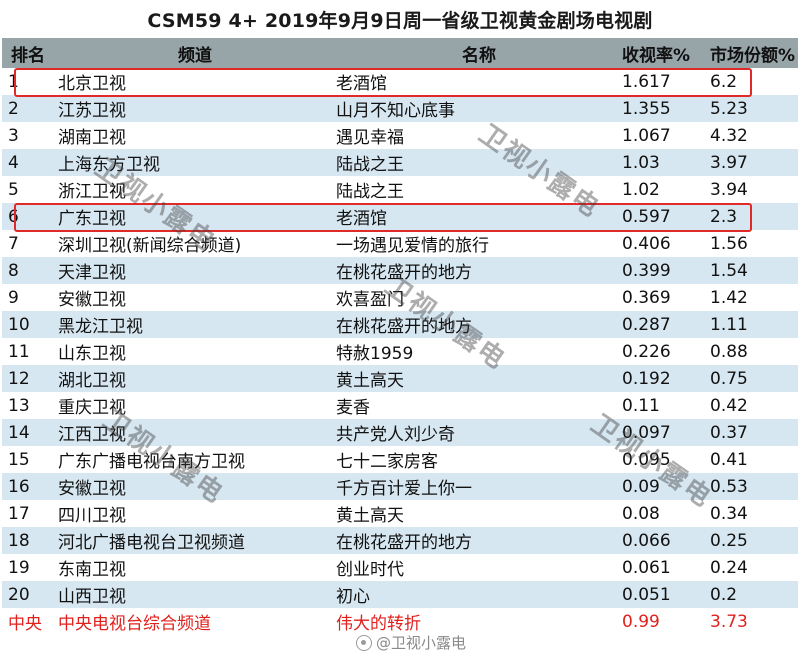 The height and width of the screenshot is (663, 800). Describe the element at coordinates (353, 597) in the screenshot. I see `cell-show: 初心` at that location.